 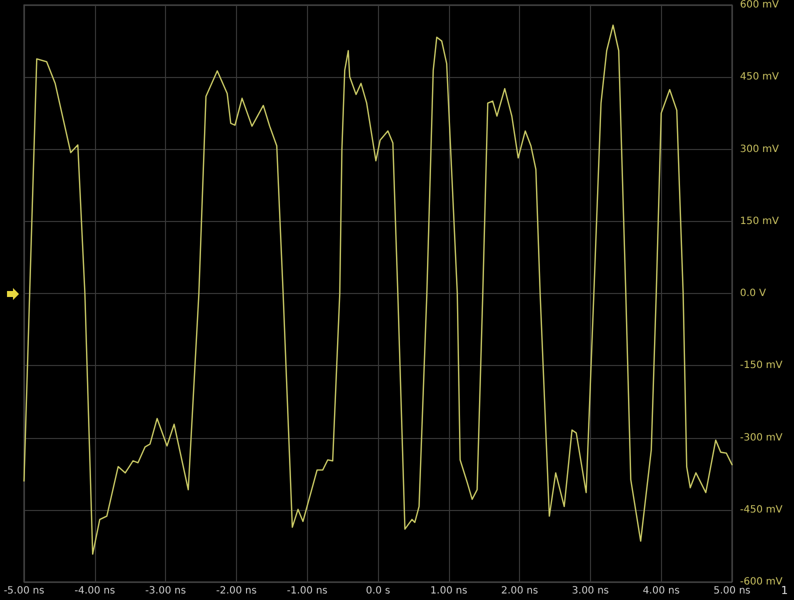 What do you see at coordinates (761, 510) in the screenshot?
I see `y-tick-label: -450 mV` at bounding box center [761, 510].